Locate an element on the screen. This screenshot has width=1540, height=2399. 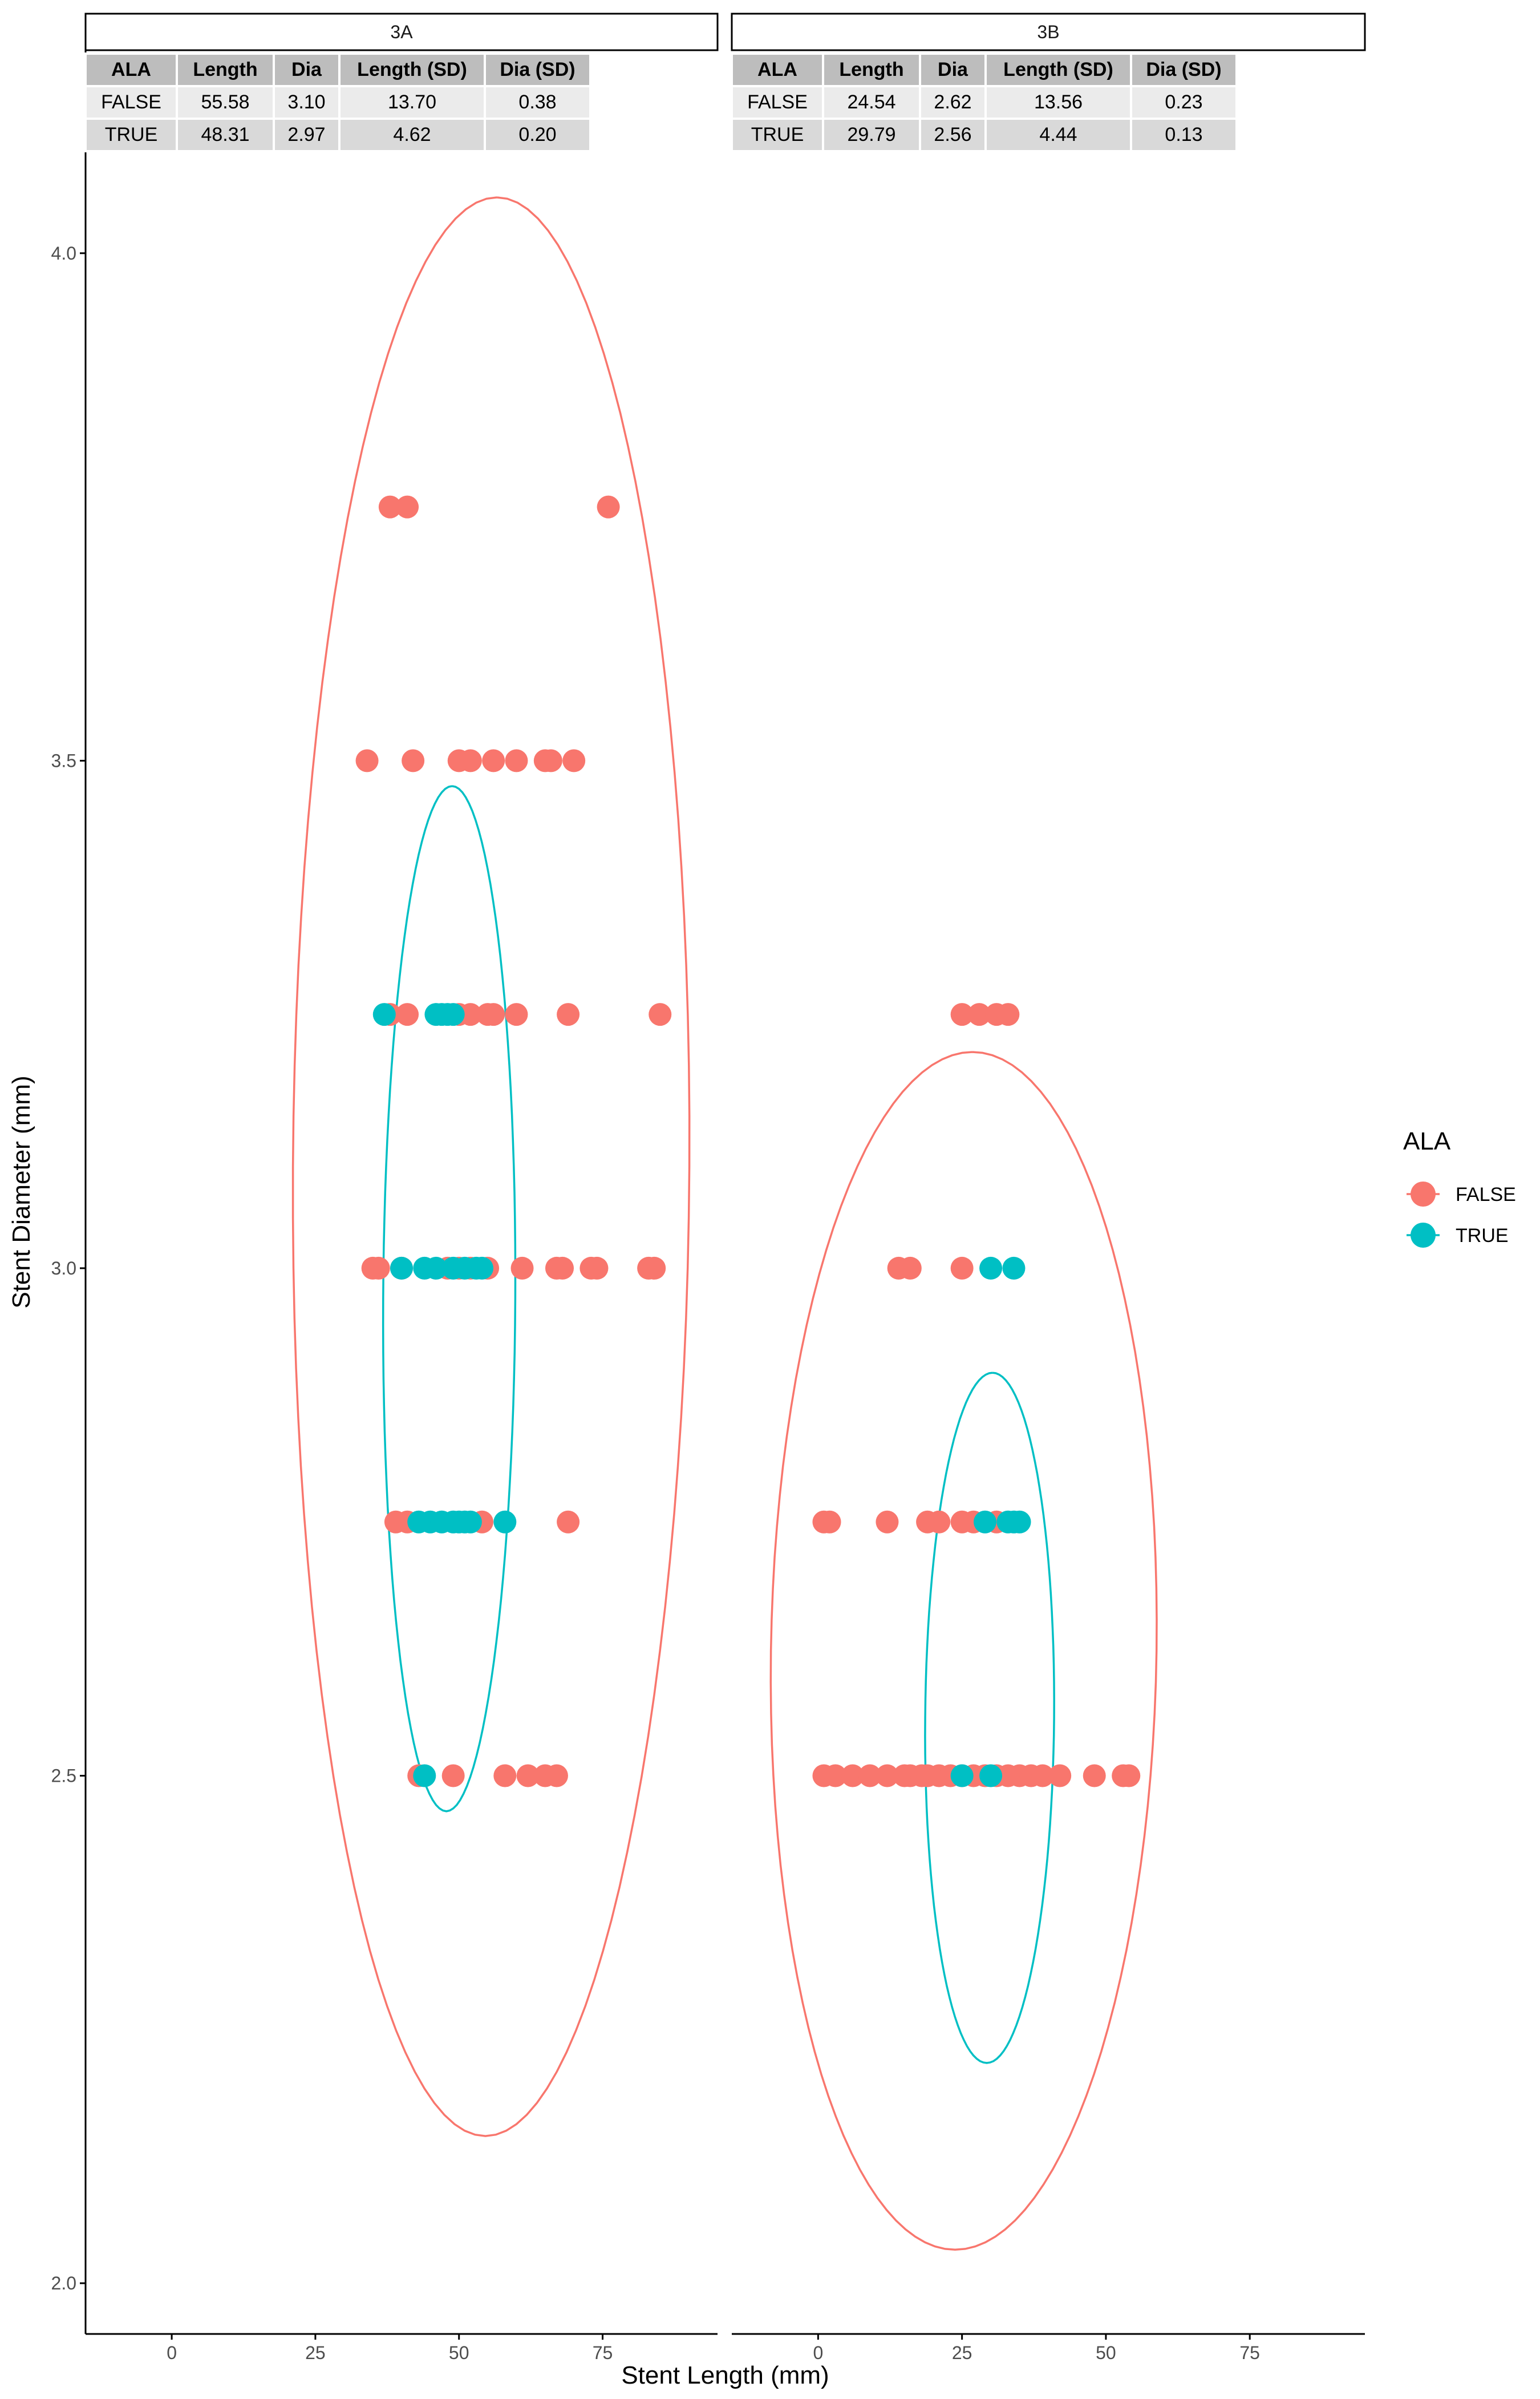
legend: ALA FALSE TRUE is located at coordinates (1460, 1187).